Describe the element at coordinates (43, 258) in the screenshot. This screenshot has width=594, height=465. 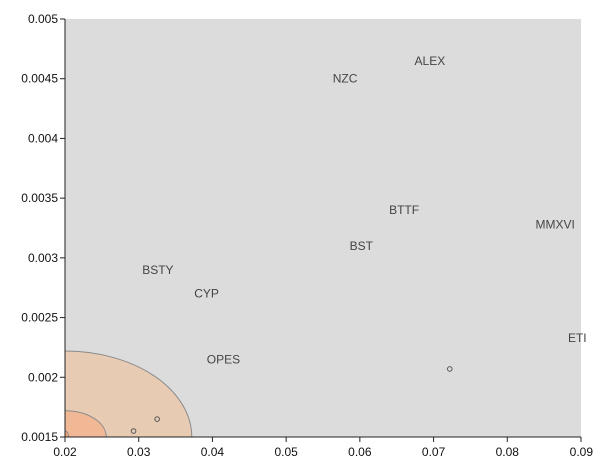
I see `y-tick-label: 0.003` at that location.